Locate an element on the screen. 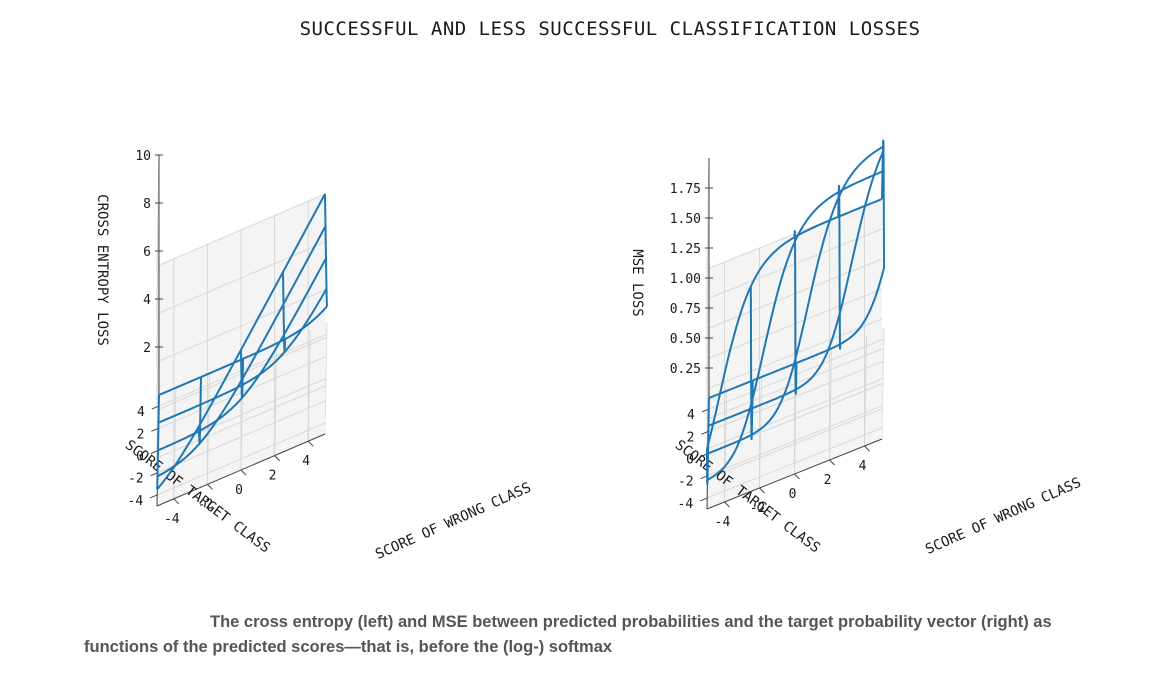  z-tick-label: 1.75 is located at coordinates (685, 189).